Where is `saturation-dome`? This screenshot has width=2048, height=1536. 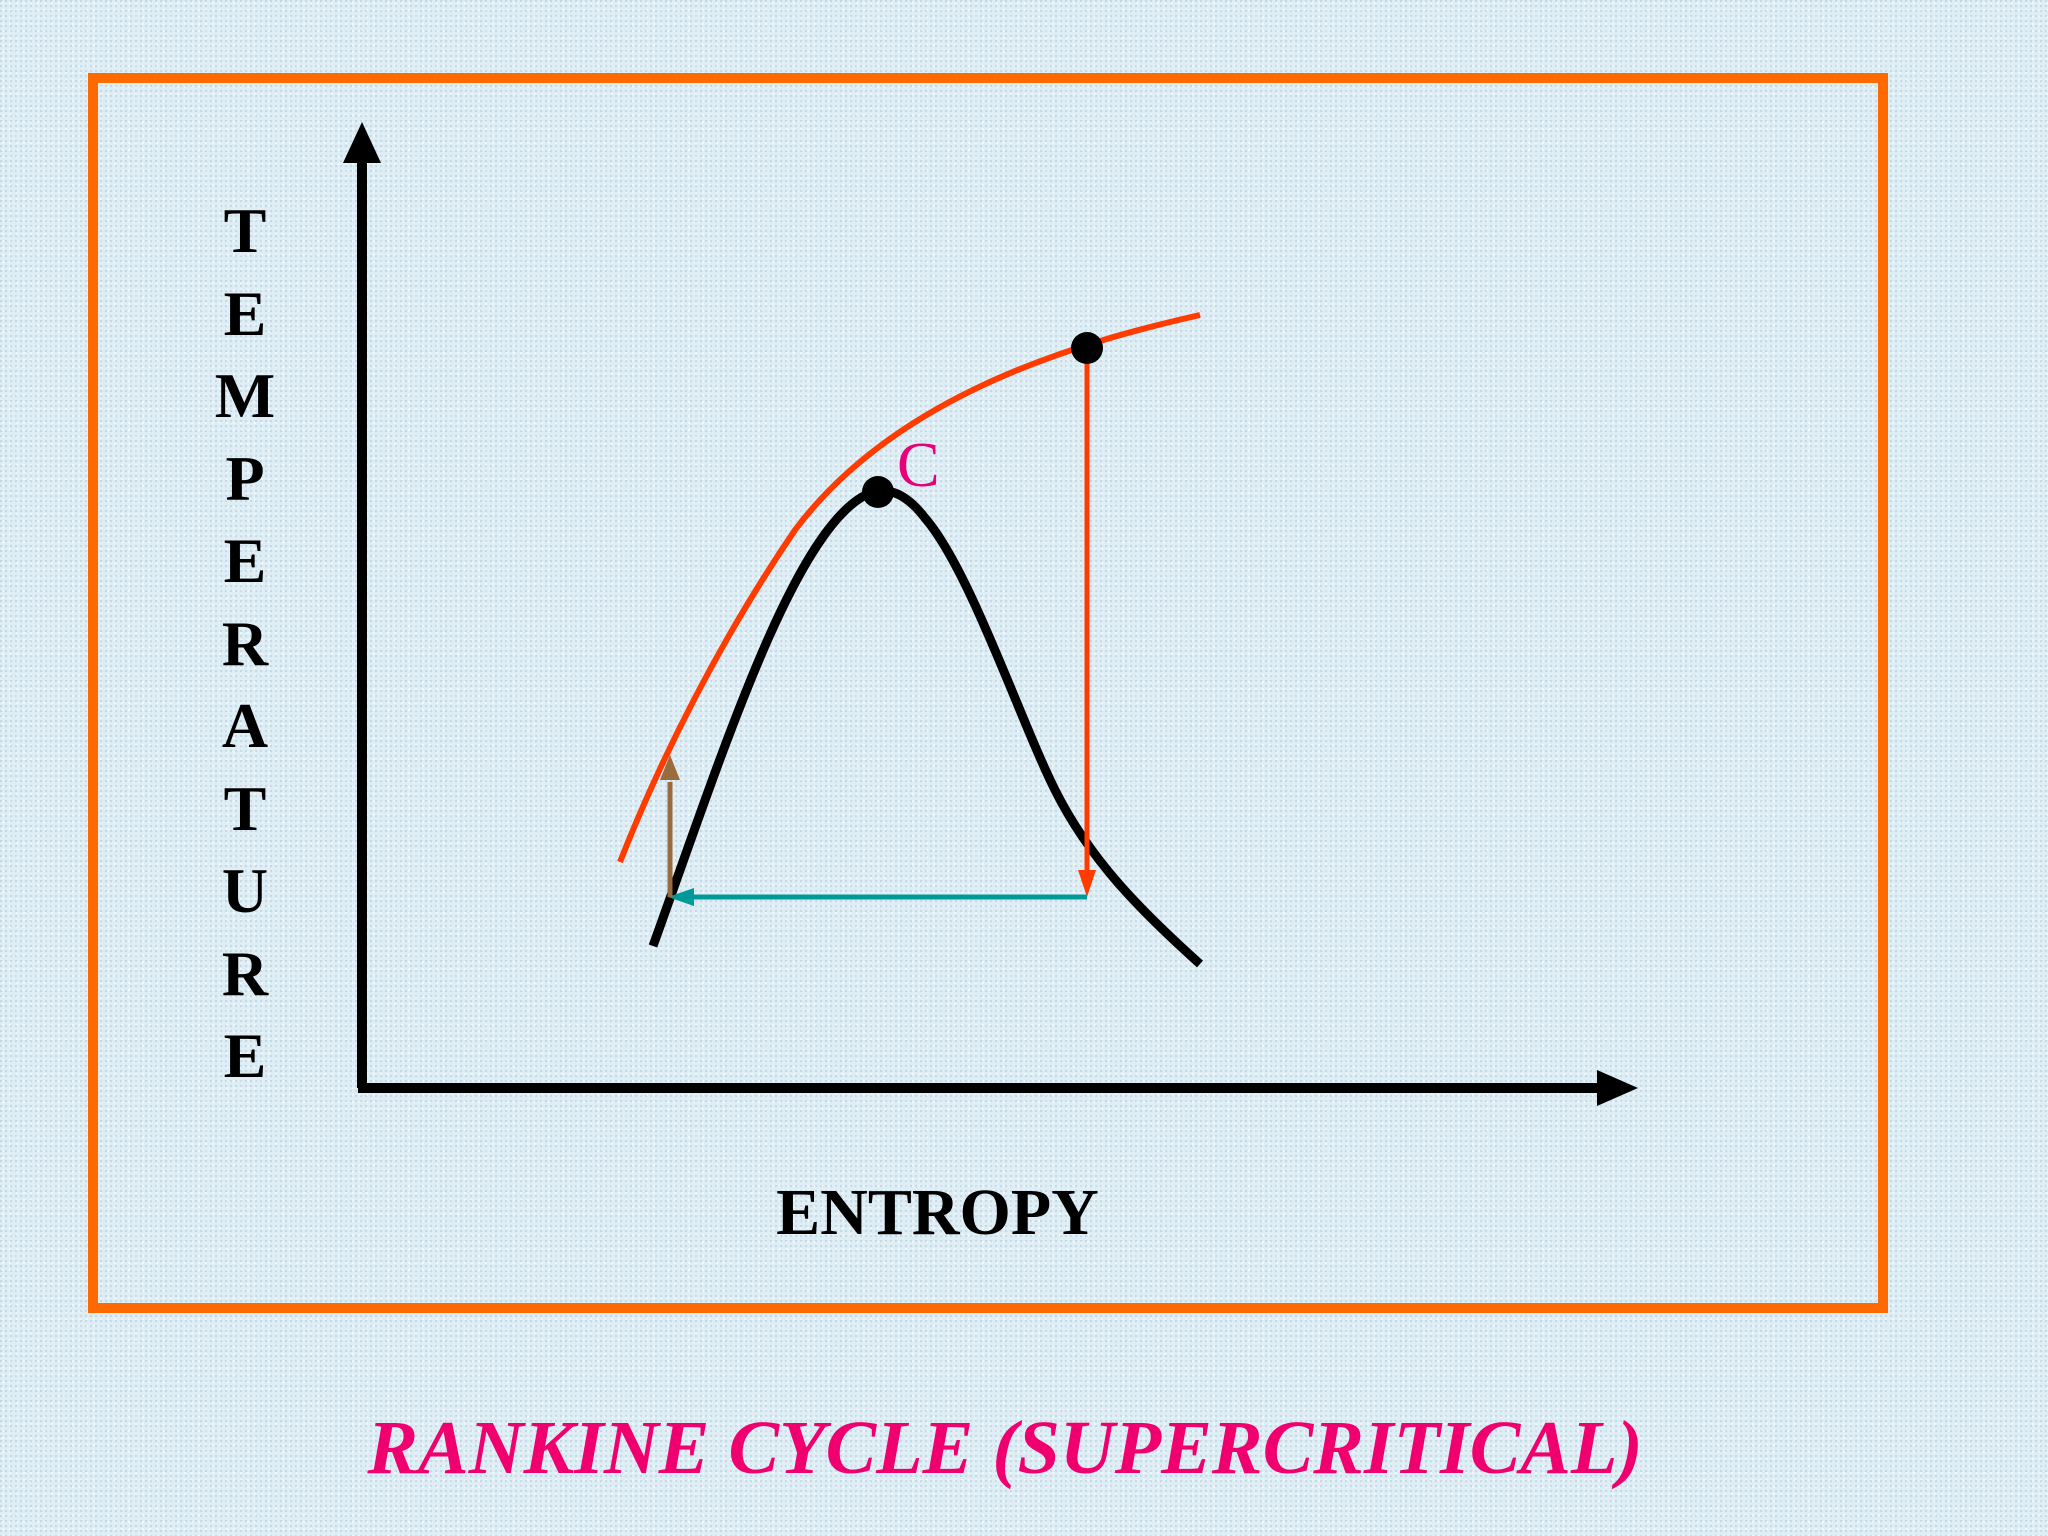 saturation-dome is located at coordinates (926, 727).